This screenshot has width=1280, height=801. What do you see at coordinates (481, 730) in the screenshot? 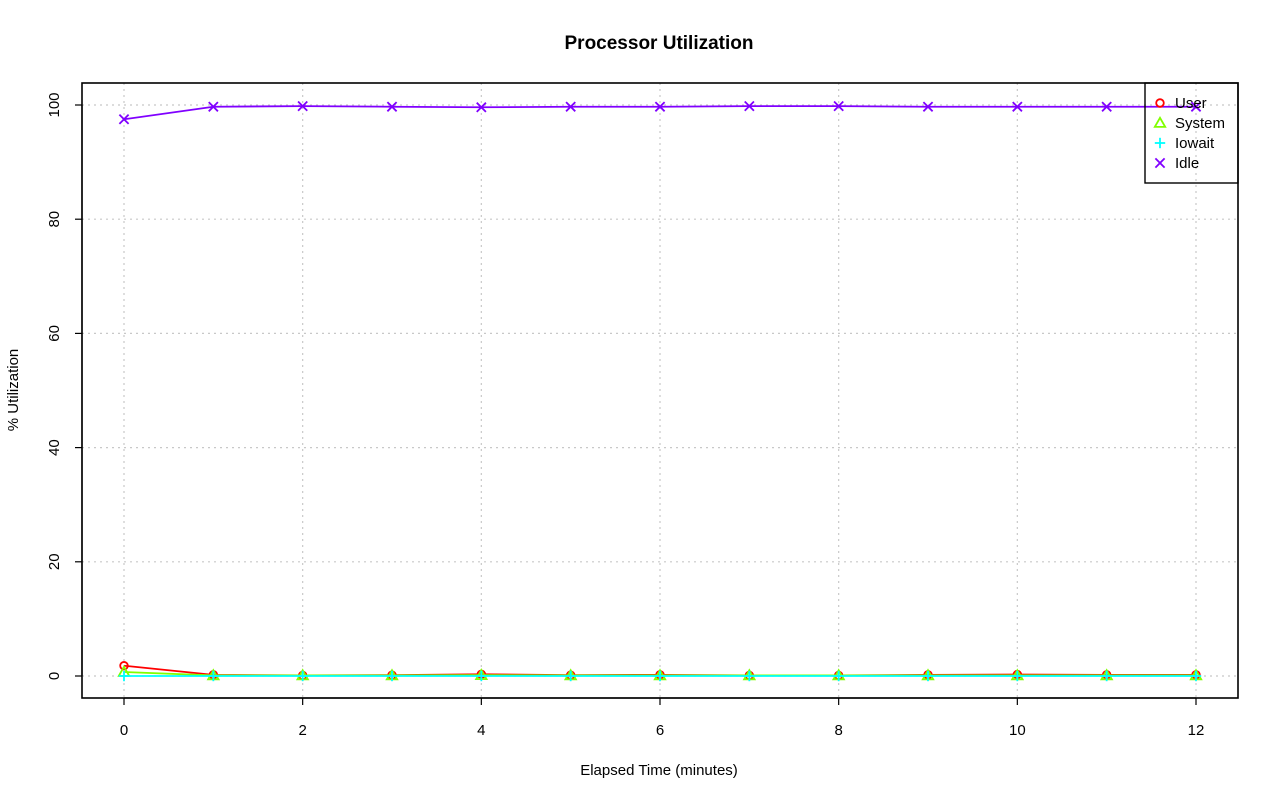
I see `x-tick-label: 4` at bounding box center [481, 730].